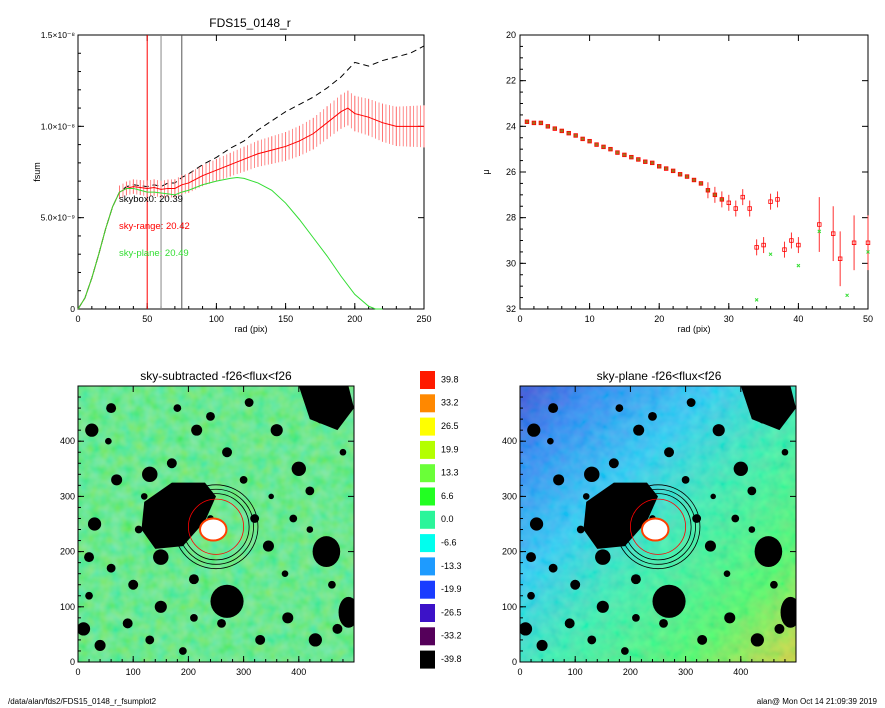 The width and height of the screenshot is (885, 708). Describe the element at coordinates (451, 589) in the screenshot. I see `colorbar-label: -19.9` at that location.